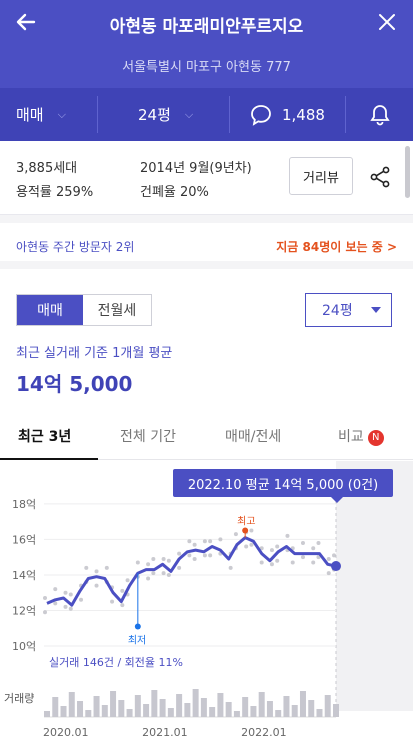 The image size is (413, 748). I want to click on tab-compare: 비교 N, so click(361, 436).